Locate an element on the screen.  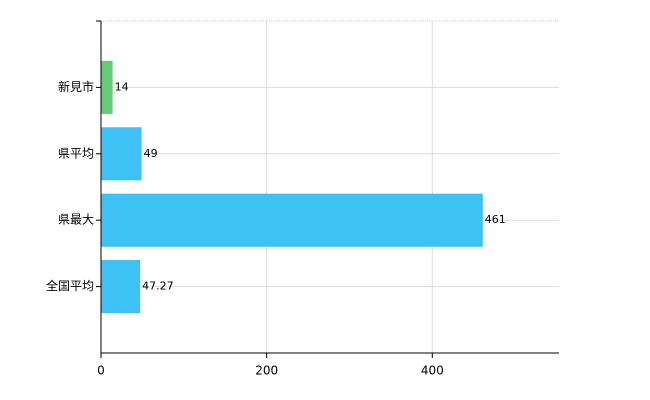
value-label: 47.27 is located at coordinates (158, 286).